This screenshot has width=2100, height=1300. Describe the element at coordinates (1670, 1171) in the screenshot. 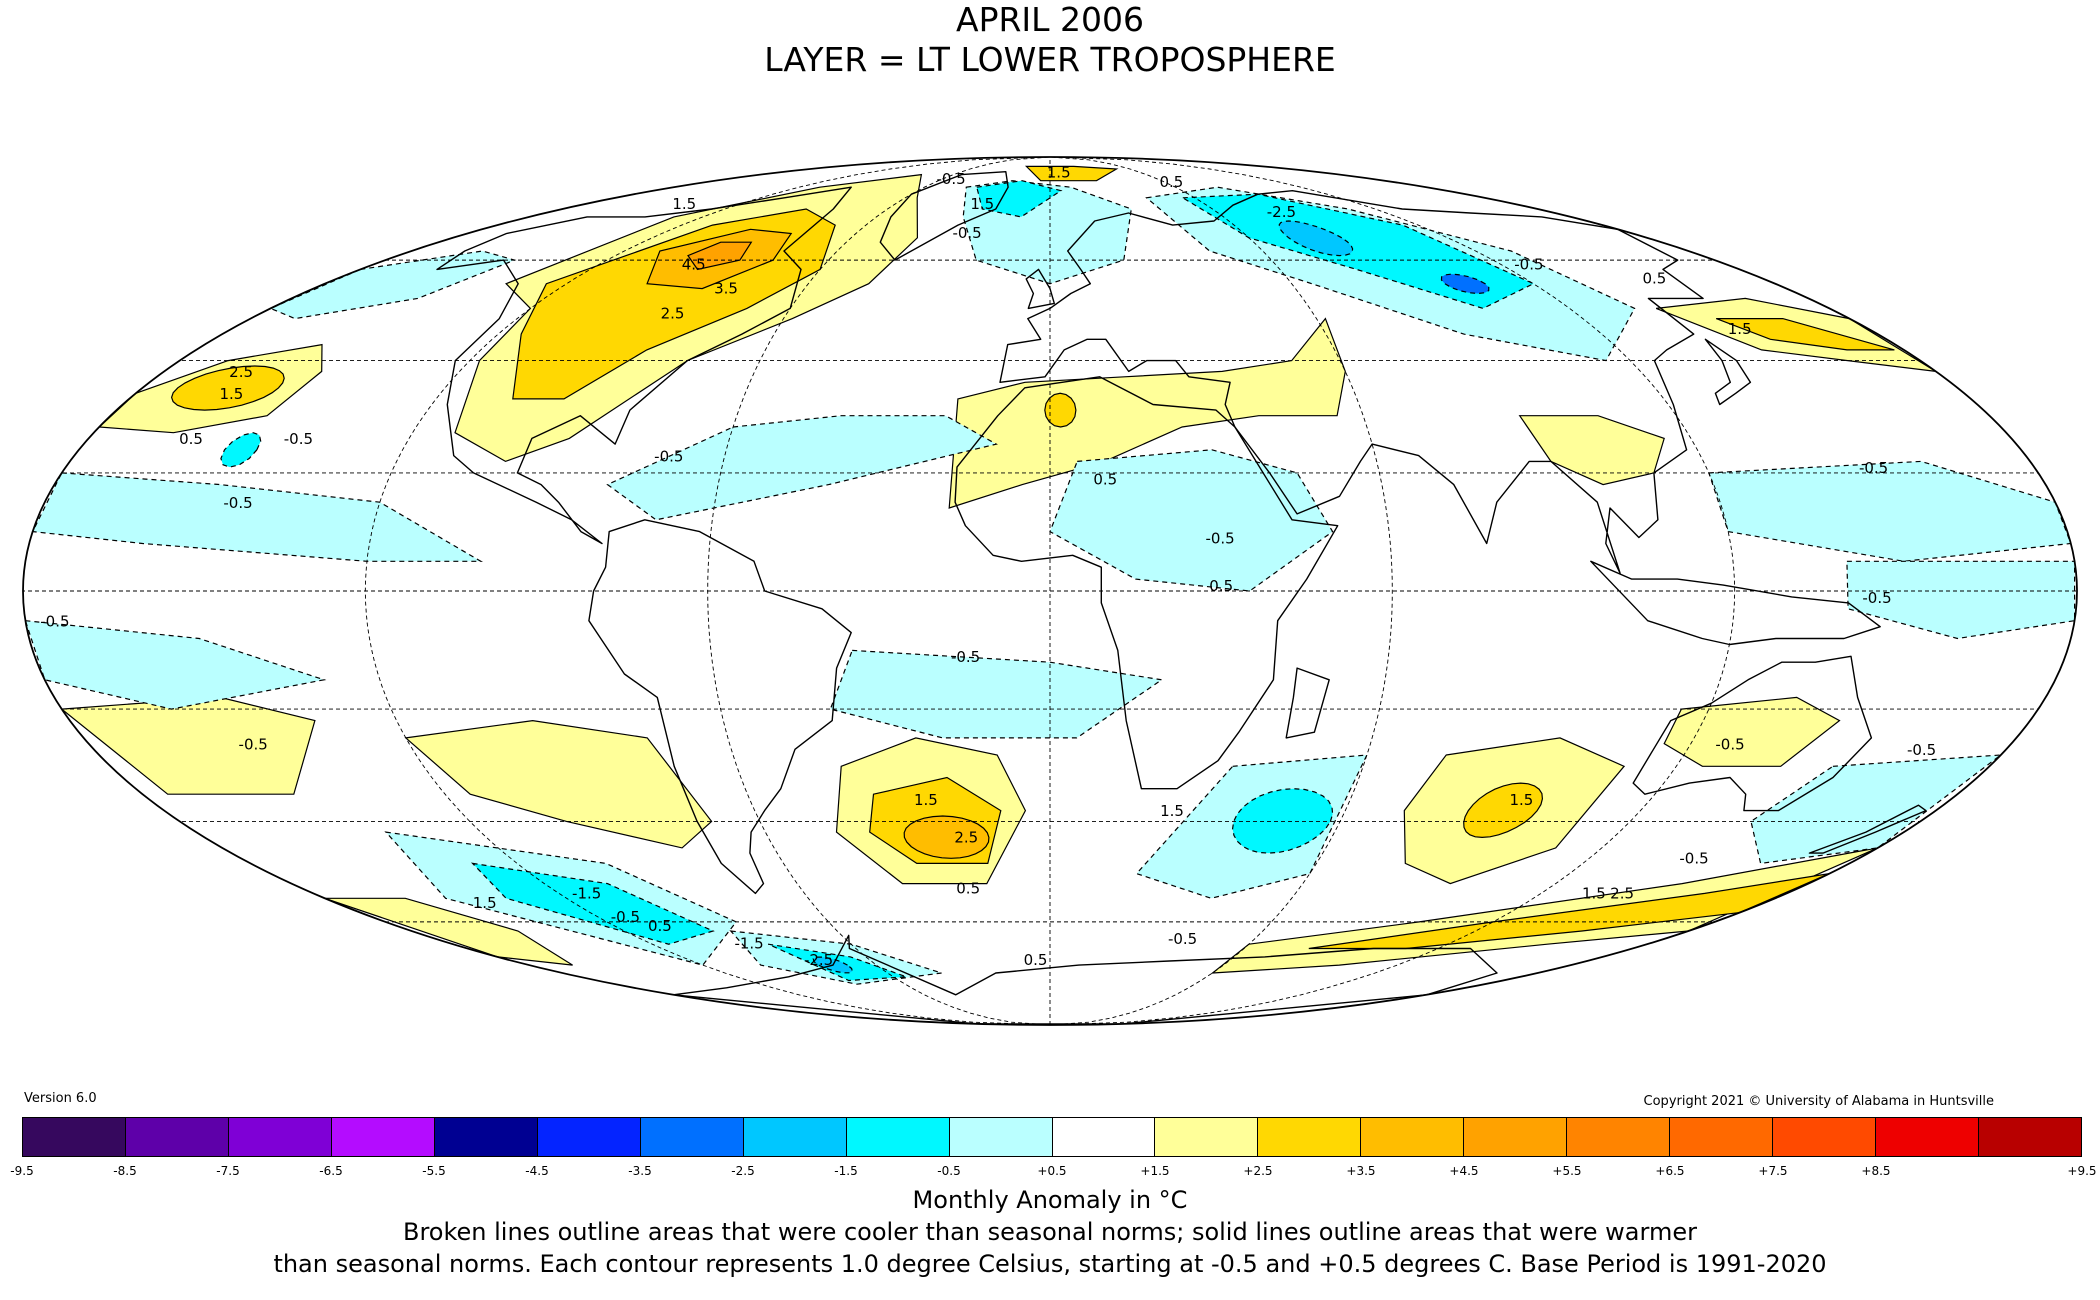

I see `colorbar-tick-label: +6.5` at that location.